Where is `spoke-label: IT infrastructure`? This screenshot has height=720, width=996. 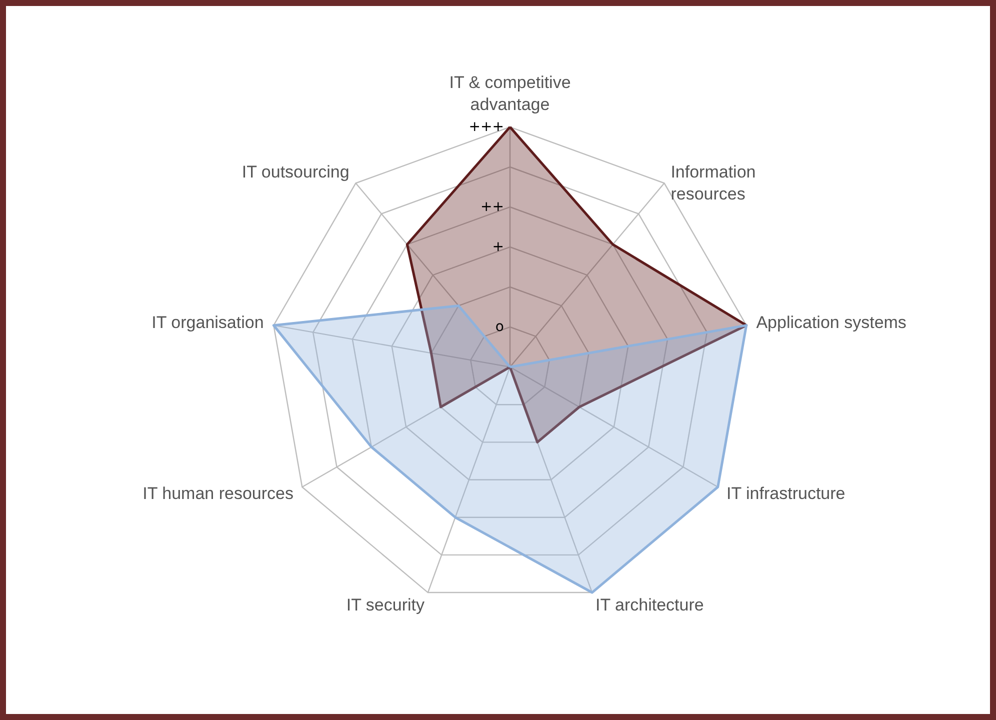
spoke-label: IT infrastructure is located at coordinates (786, 493).